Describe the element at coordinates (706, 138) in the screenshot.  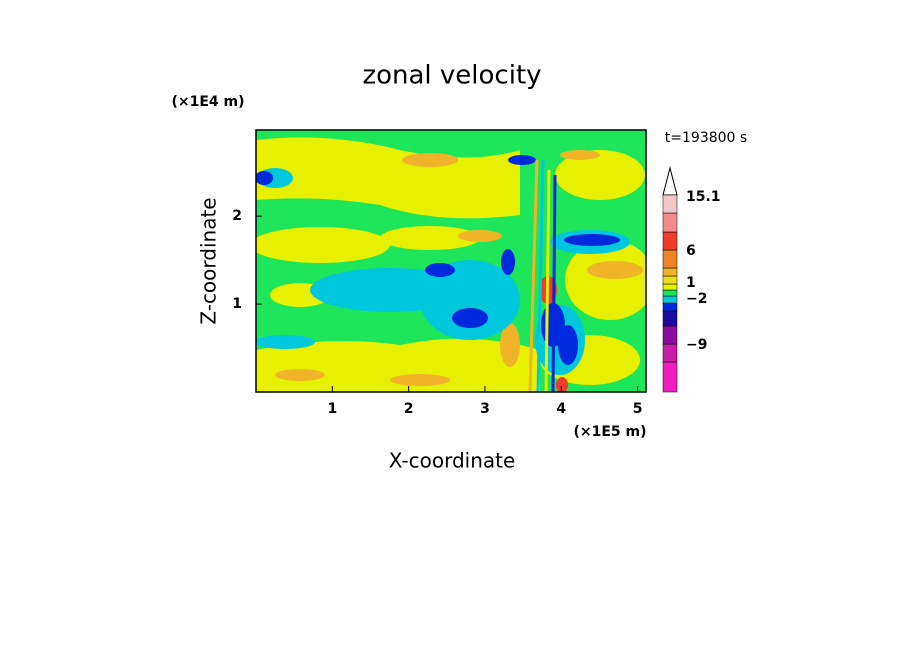
I see `time-label: t=193800 s` at that location.